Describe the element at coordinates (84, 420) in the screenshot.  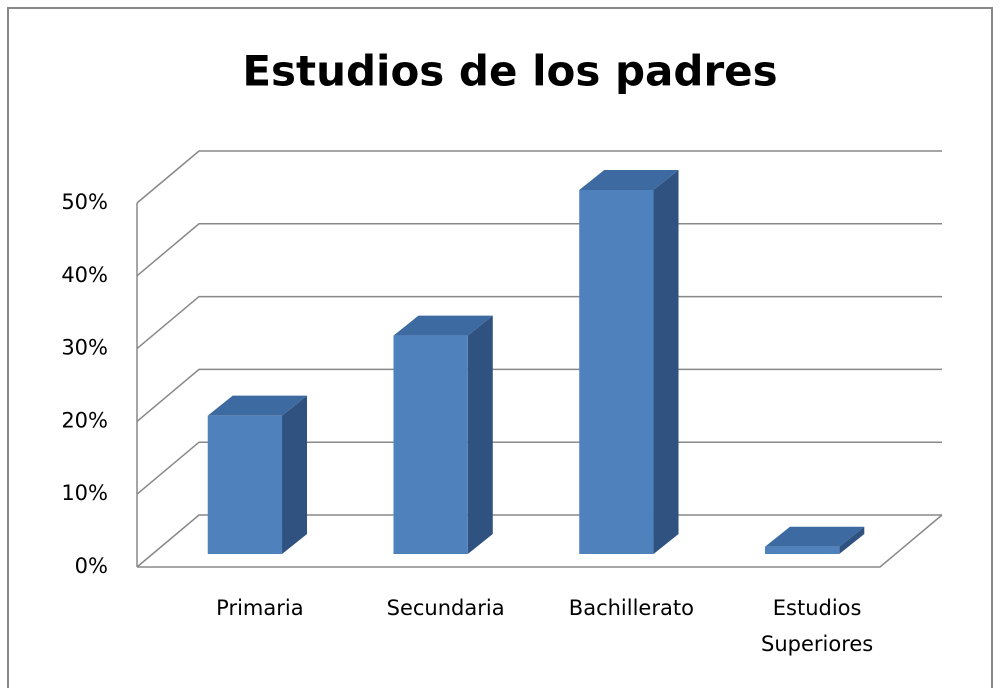
I see `y-tick-label: 20%` at that location.